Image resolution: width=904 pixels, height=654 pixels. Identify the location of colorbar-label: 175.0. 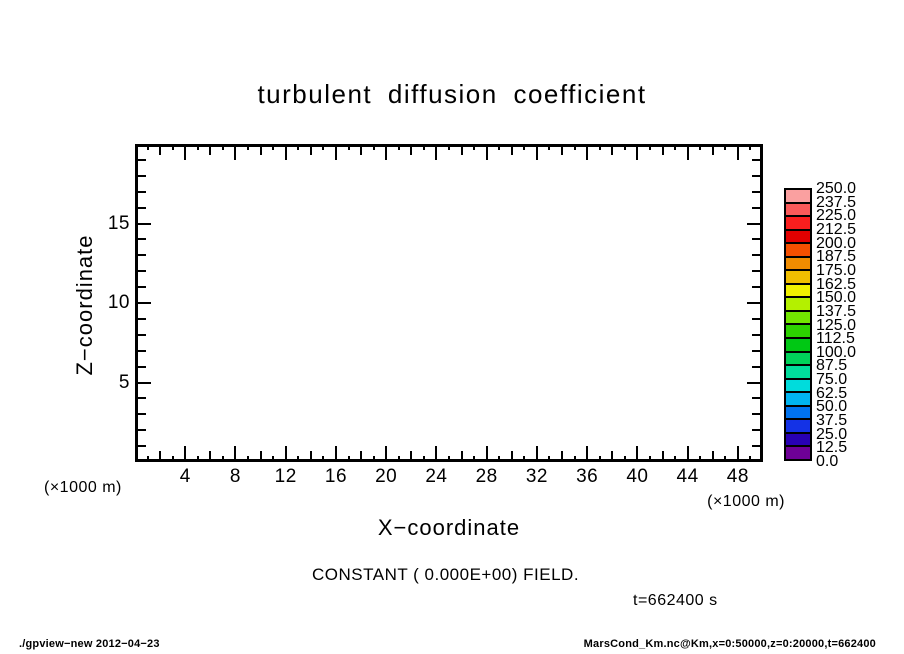
(836, 270).